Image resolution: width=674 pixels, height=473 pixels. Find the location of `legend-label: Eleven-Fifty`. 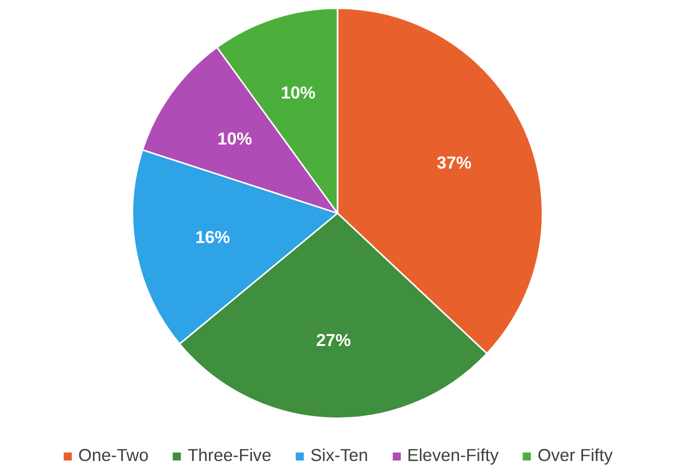

legend-label: Eleven-Fifty is located at coordinates (453, 455).